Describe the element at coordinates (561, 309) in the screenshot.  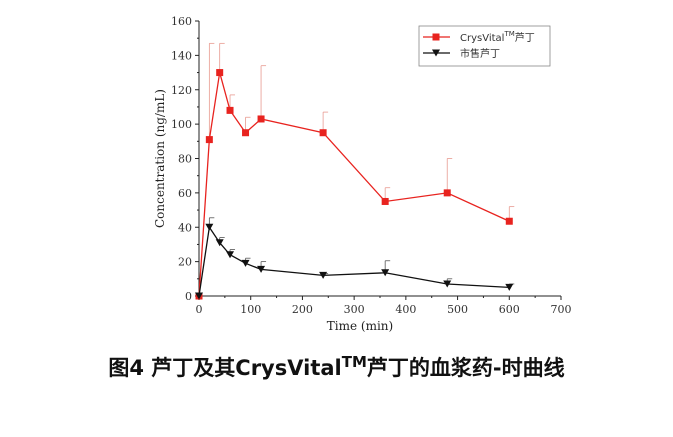
I see `x-tick-label: 700` at that location.